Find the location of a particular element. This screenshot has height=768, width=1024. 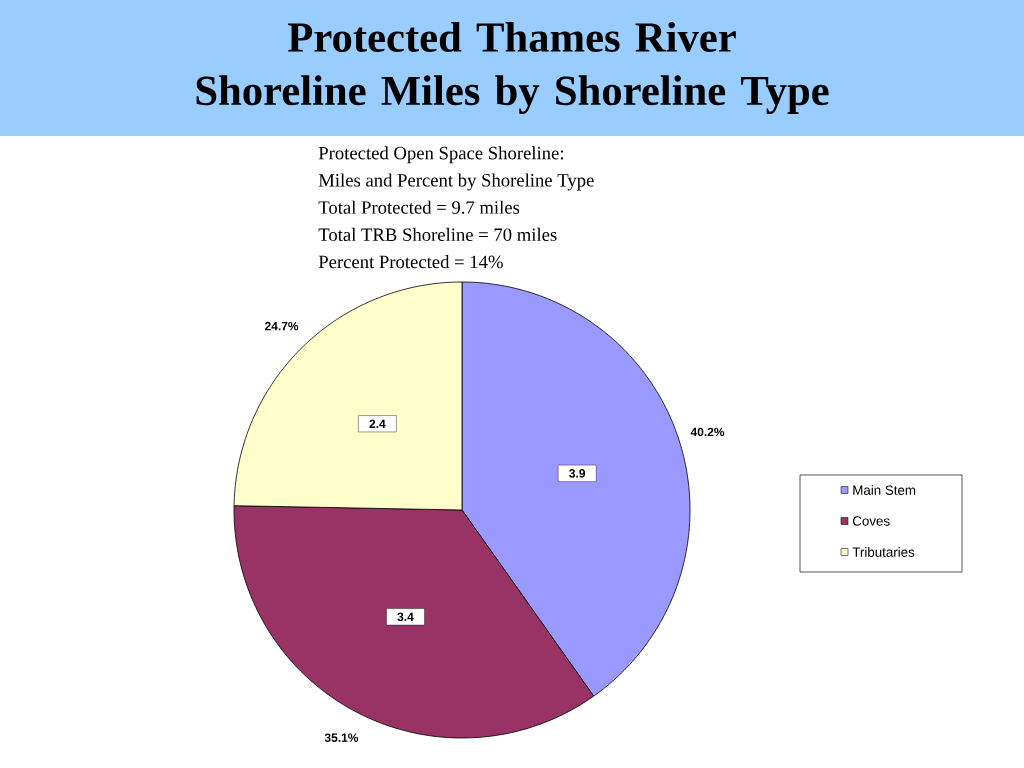

legend-label: Coves is located at coordinates (871, 521).